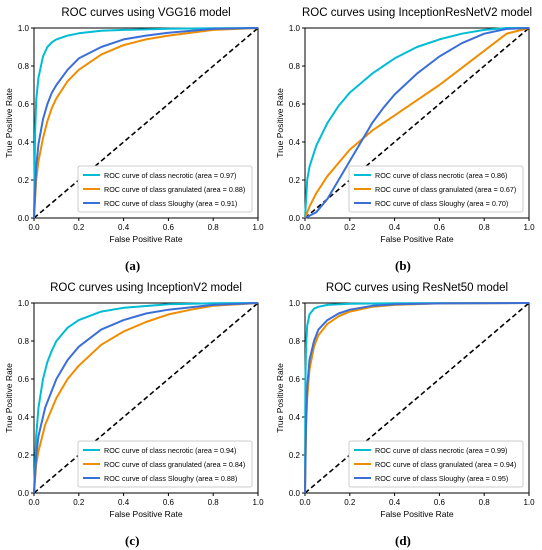 This screenshot has height=550, width=542. I want to click on chart-title: ROC curves using InceptionV2 model, so click(146, 288).